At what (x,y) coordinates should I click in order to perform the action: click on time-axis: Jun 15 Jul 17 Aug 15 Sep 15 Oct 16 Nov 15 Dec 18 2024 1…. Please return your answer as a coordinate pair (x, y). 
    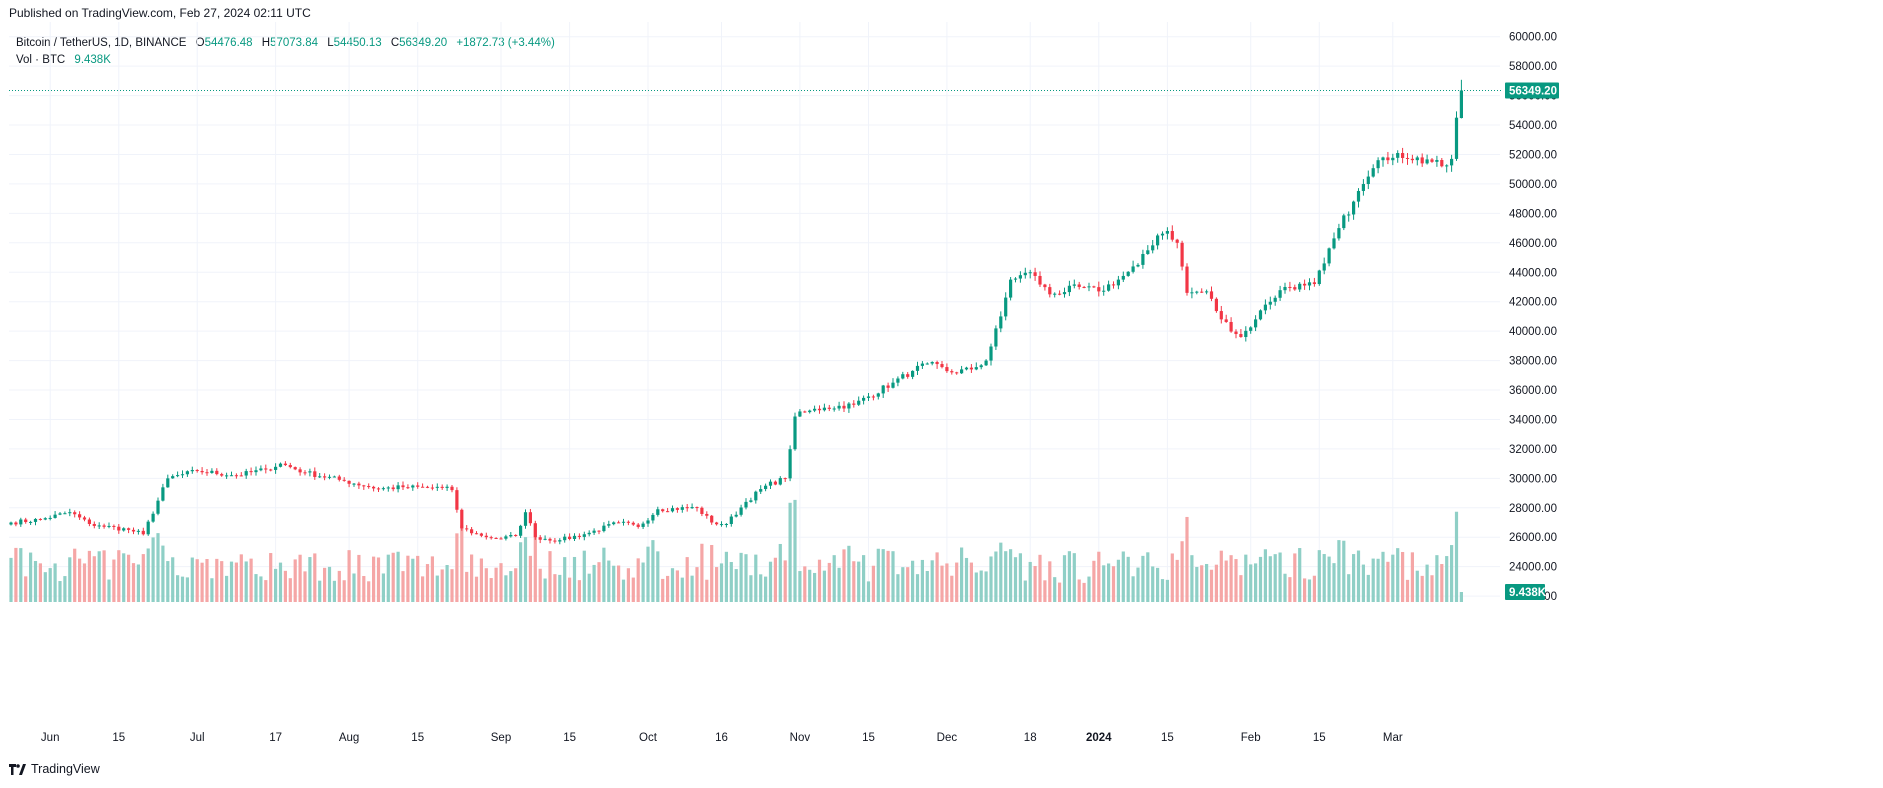
    Looking at the image, I should click on (722, 738).